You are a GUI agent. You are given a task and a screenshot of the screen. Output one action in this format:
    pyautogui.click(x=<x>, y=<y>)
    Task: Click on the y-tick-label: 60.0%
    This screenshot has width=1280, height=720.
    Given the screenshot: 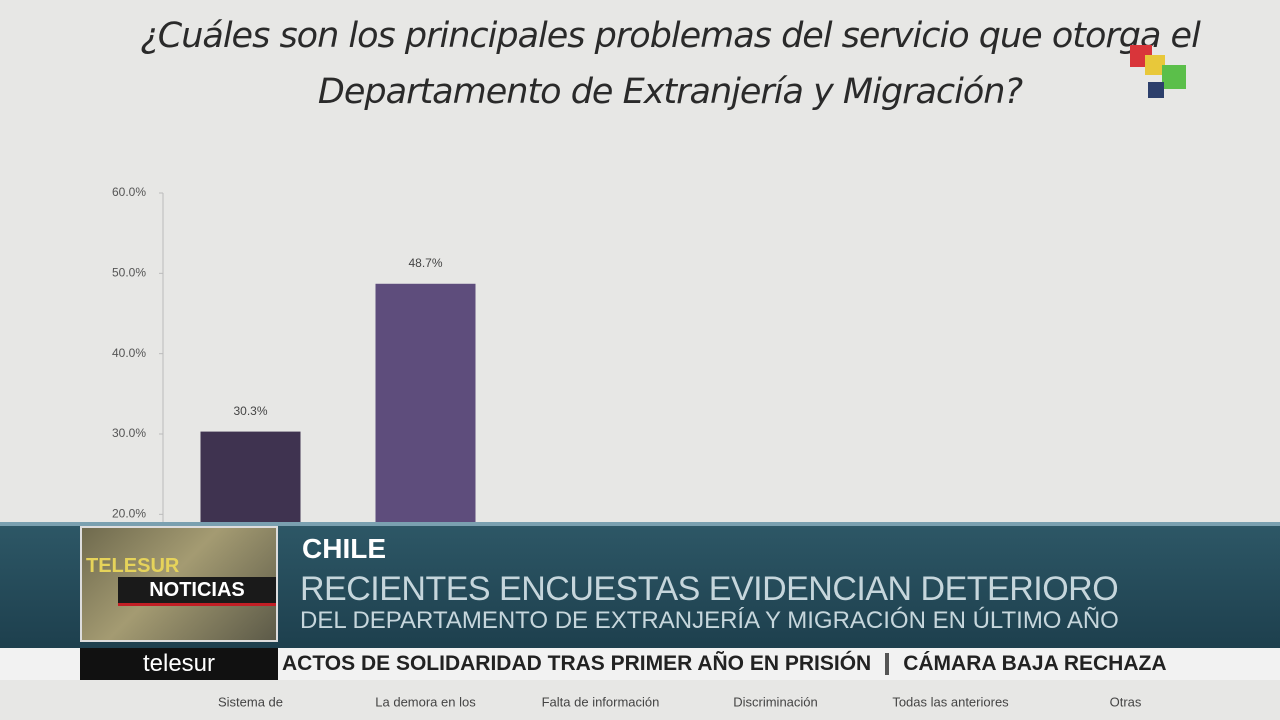 What is the action you would take?
    pyautogui.click(x=129, y=192)
    